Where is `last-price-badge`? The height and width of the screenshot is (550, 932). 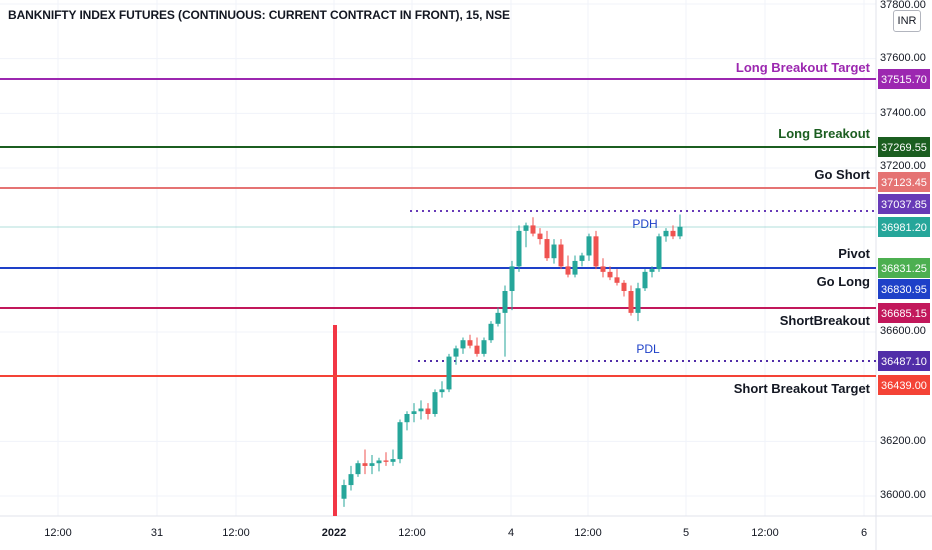 last-price-badge is located at coordinates (904, 227).